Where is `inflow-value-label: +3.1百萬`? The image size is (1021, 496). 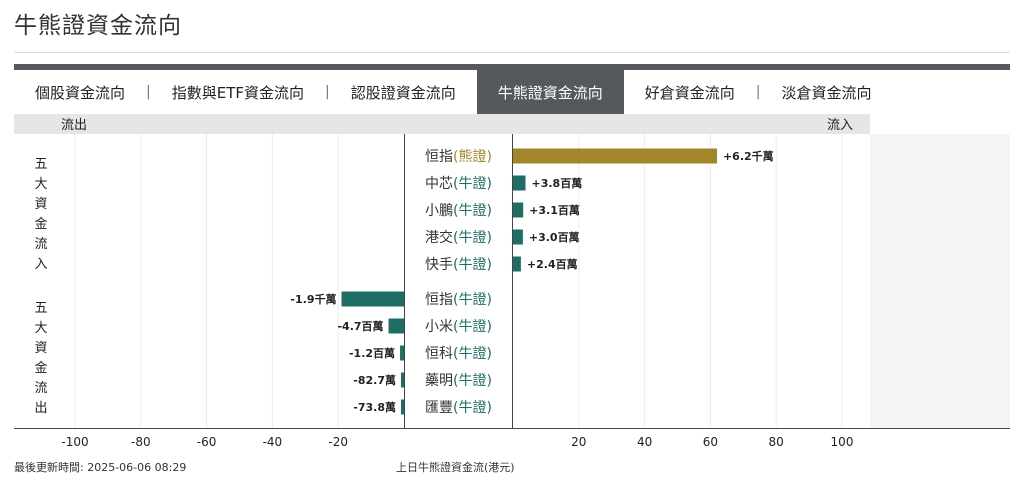 inflow-value-label: +3.1百萬 is located at coordinates (554, 210).